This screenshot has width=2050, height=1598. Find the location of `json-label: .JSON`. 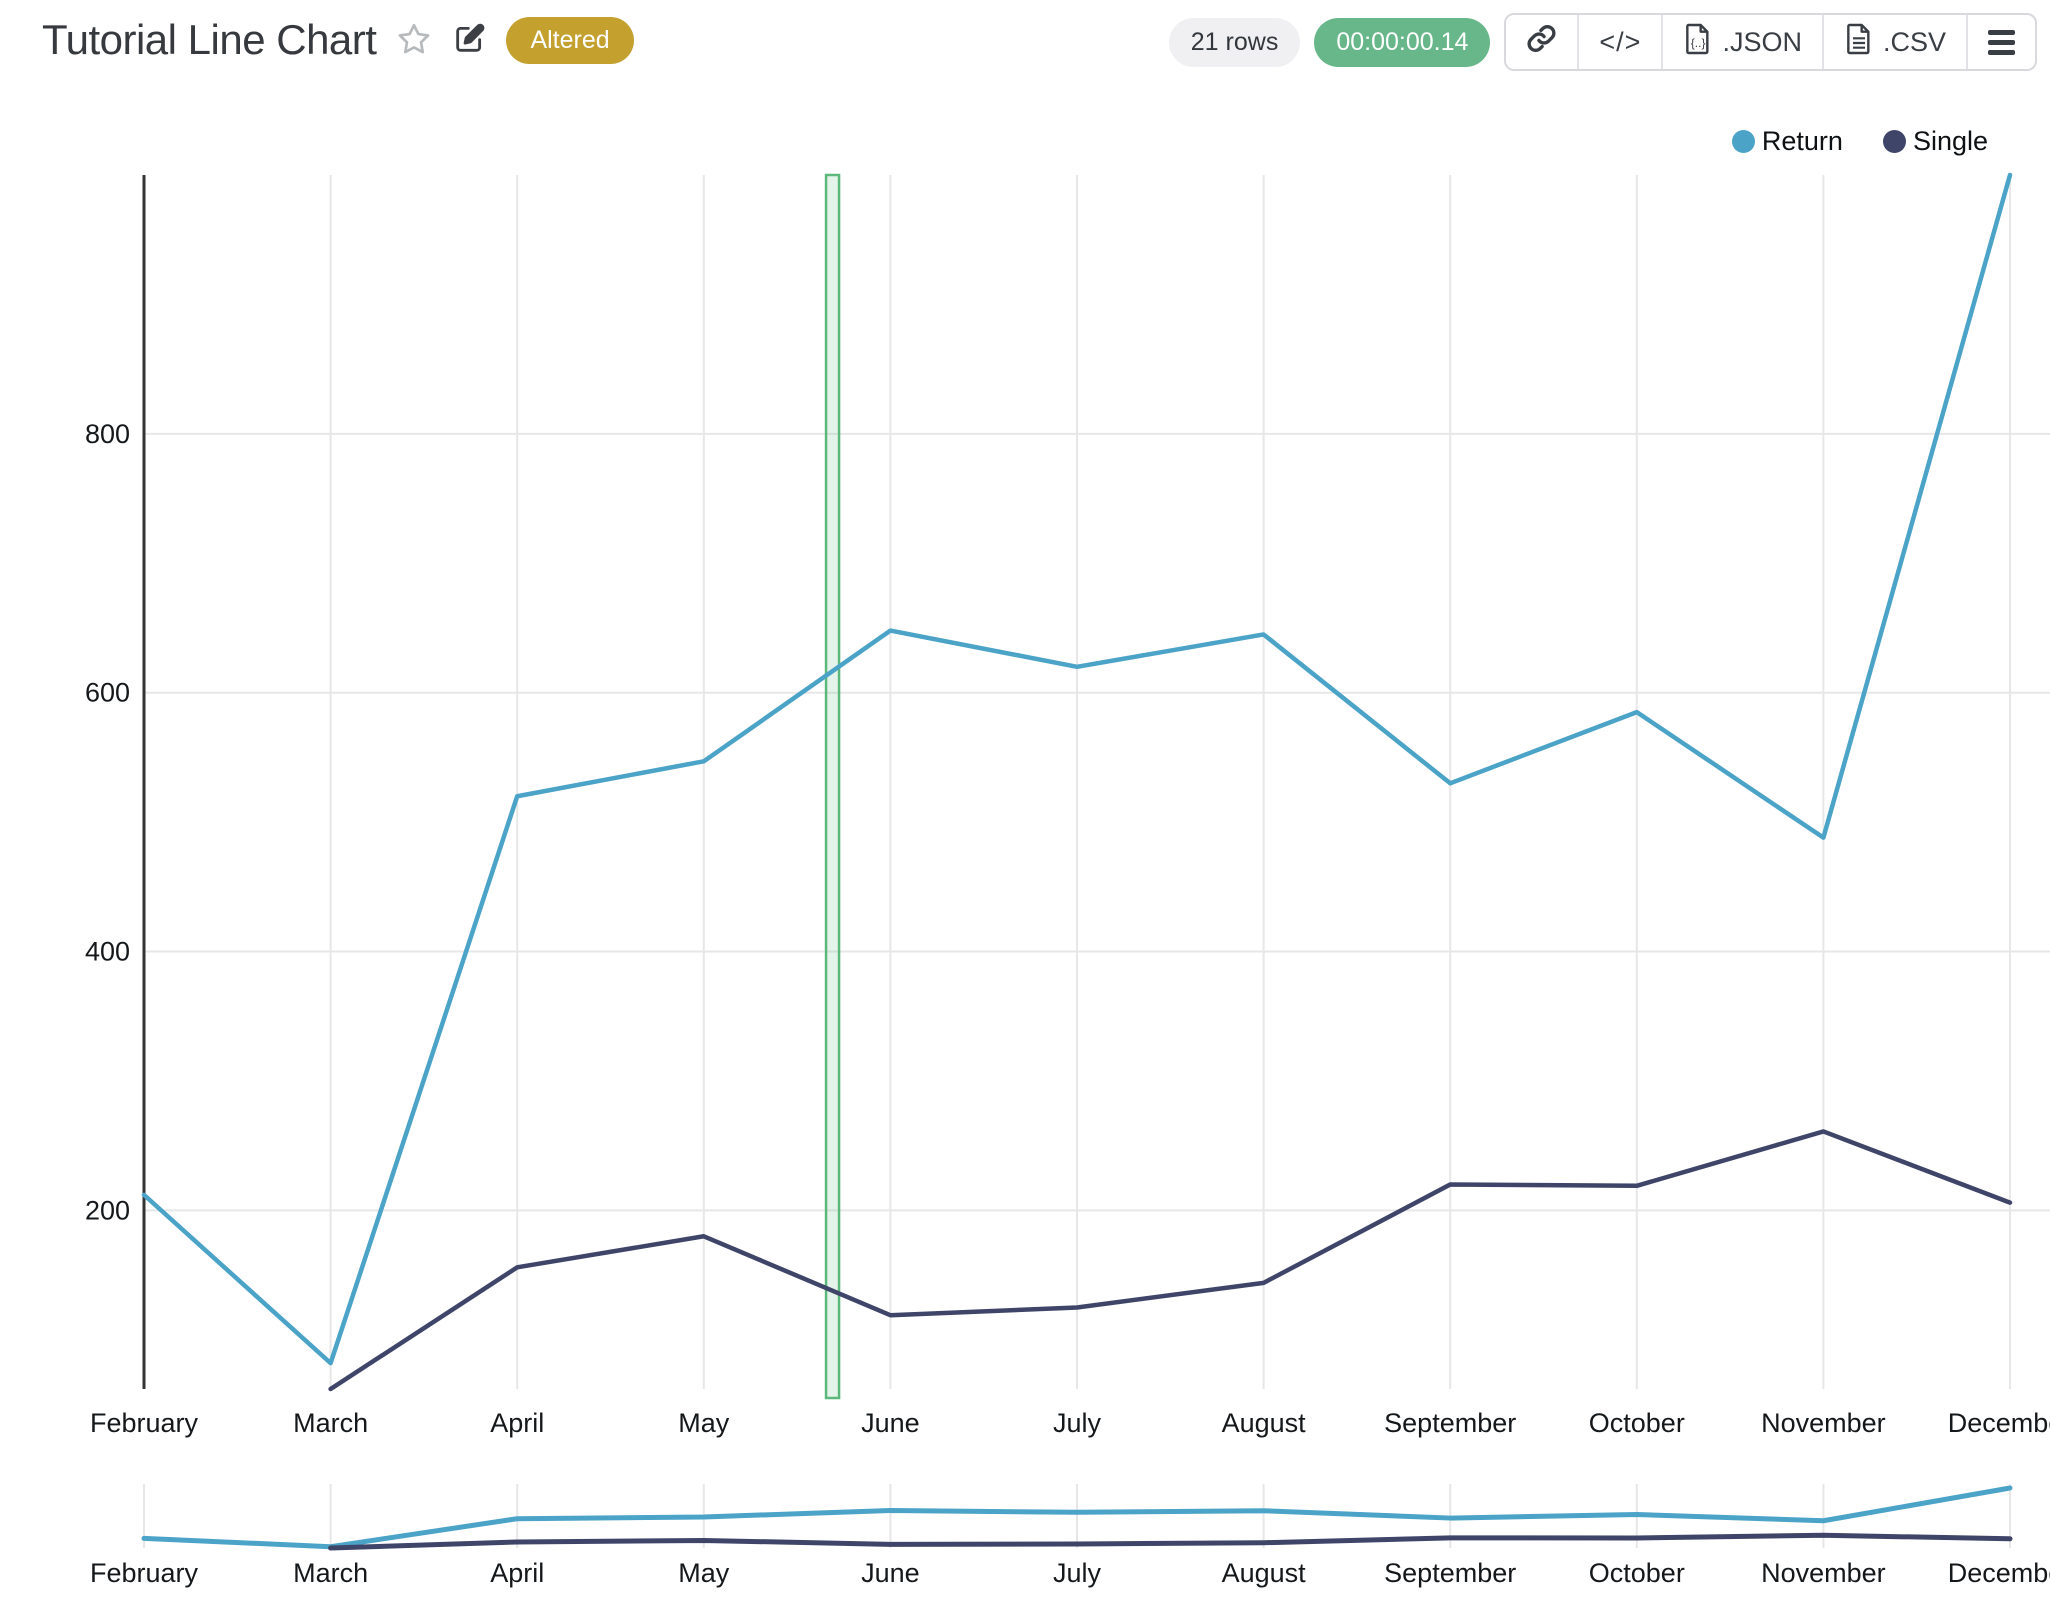

json-label: .JSON is located at coordinates (1762, 41).